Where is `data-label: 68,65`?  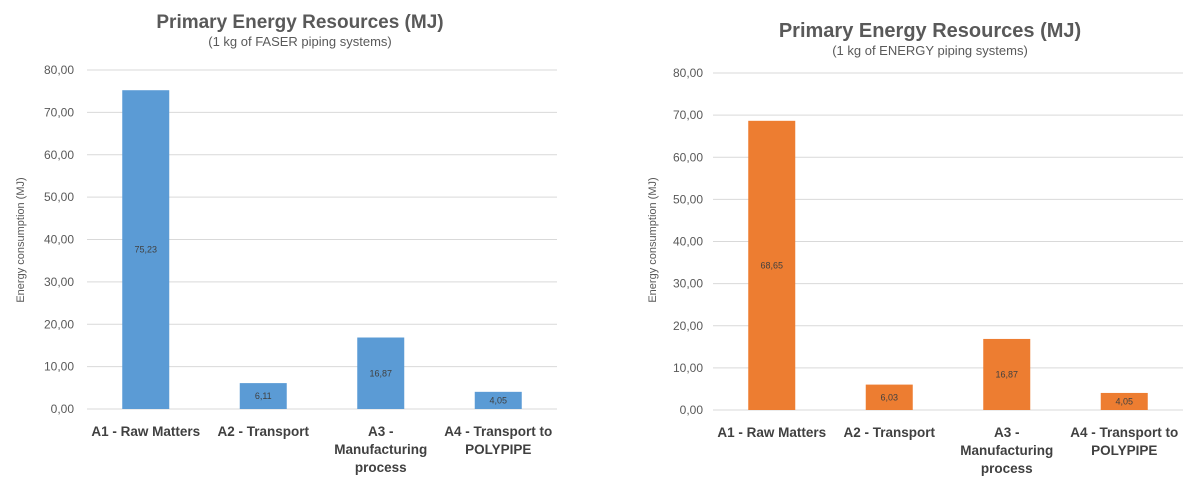 data-label: 68,65 is located at coordinates (771, 265).